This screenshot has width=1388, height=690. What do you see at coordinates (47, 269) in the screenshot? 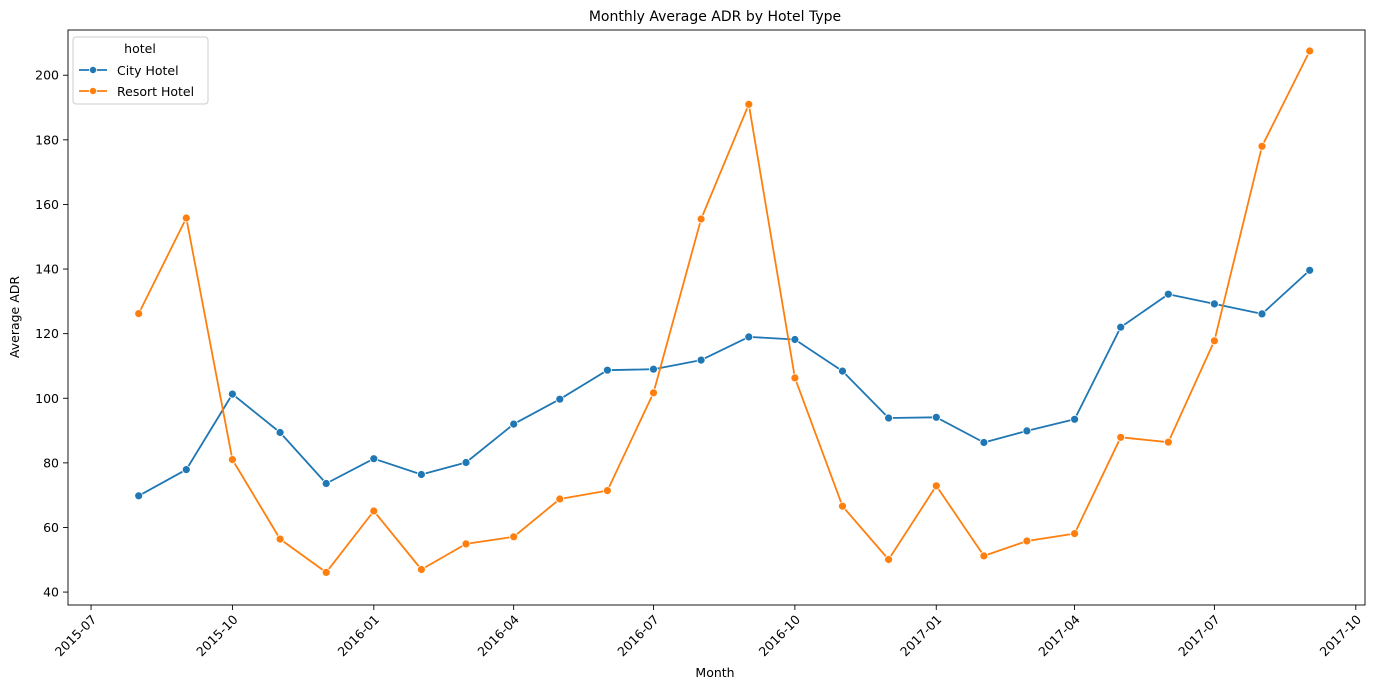
I see `y-tick-label: 140` at bounding box center [47, 269].